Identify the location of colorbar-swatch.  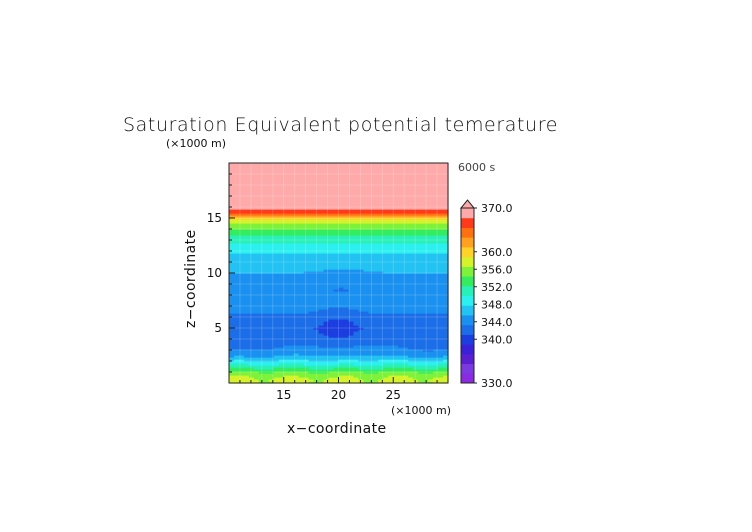
(467, 329).